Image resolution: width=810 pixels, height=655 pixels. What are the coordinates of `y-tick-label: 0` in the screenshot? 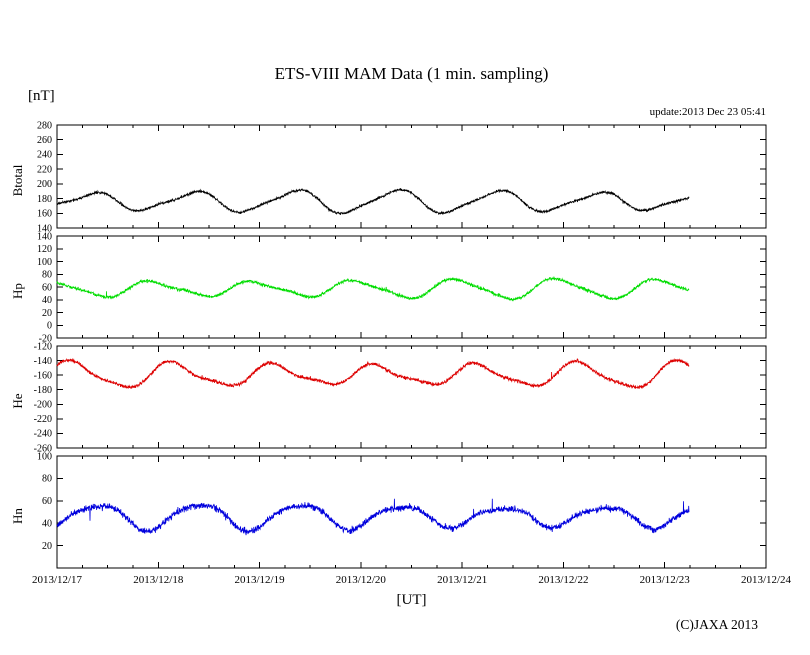 It's located at (49, 326).